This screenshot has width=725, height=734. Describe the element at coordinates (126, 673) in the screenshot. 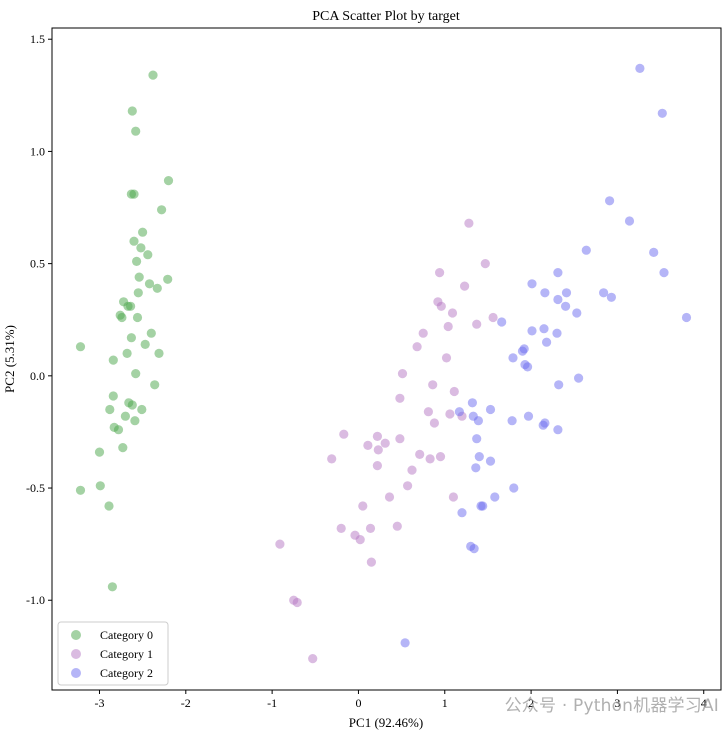

I see `legend-label-2: Category 2` at that location.